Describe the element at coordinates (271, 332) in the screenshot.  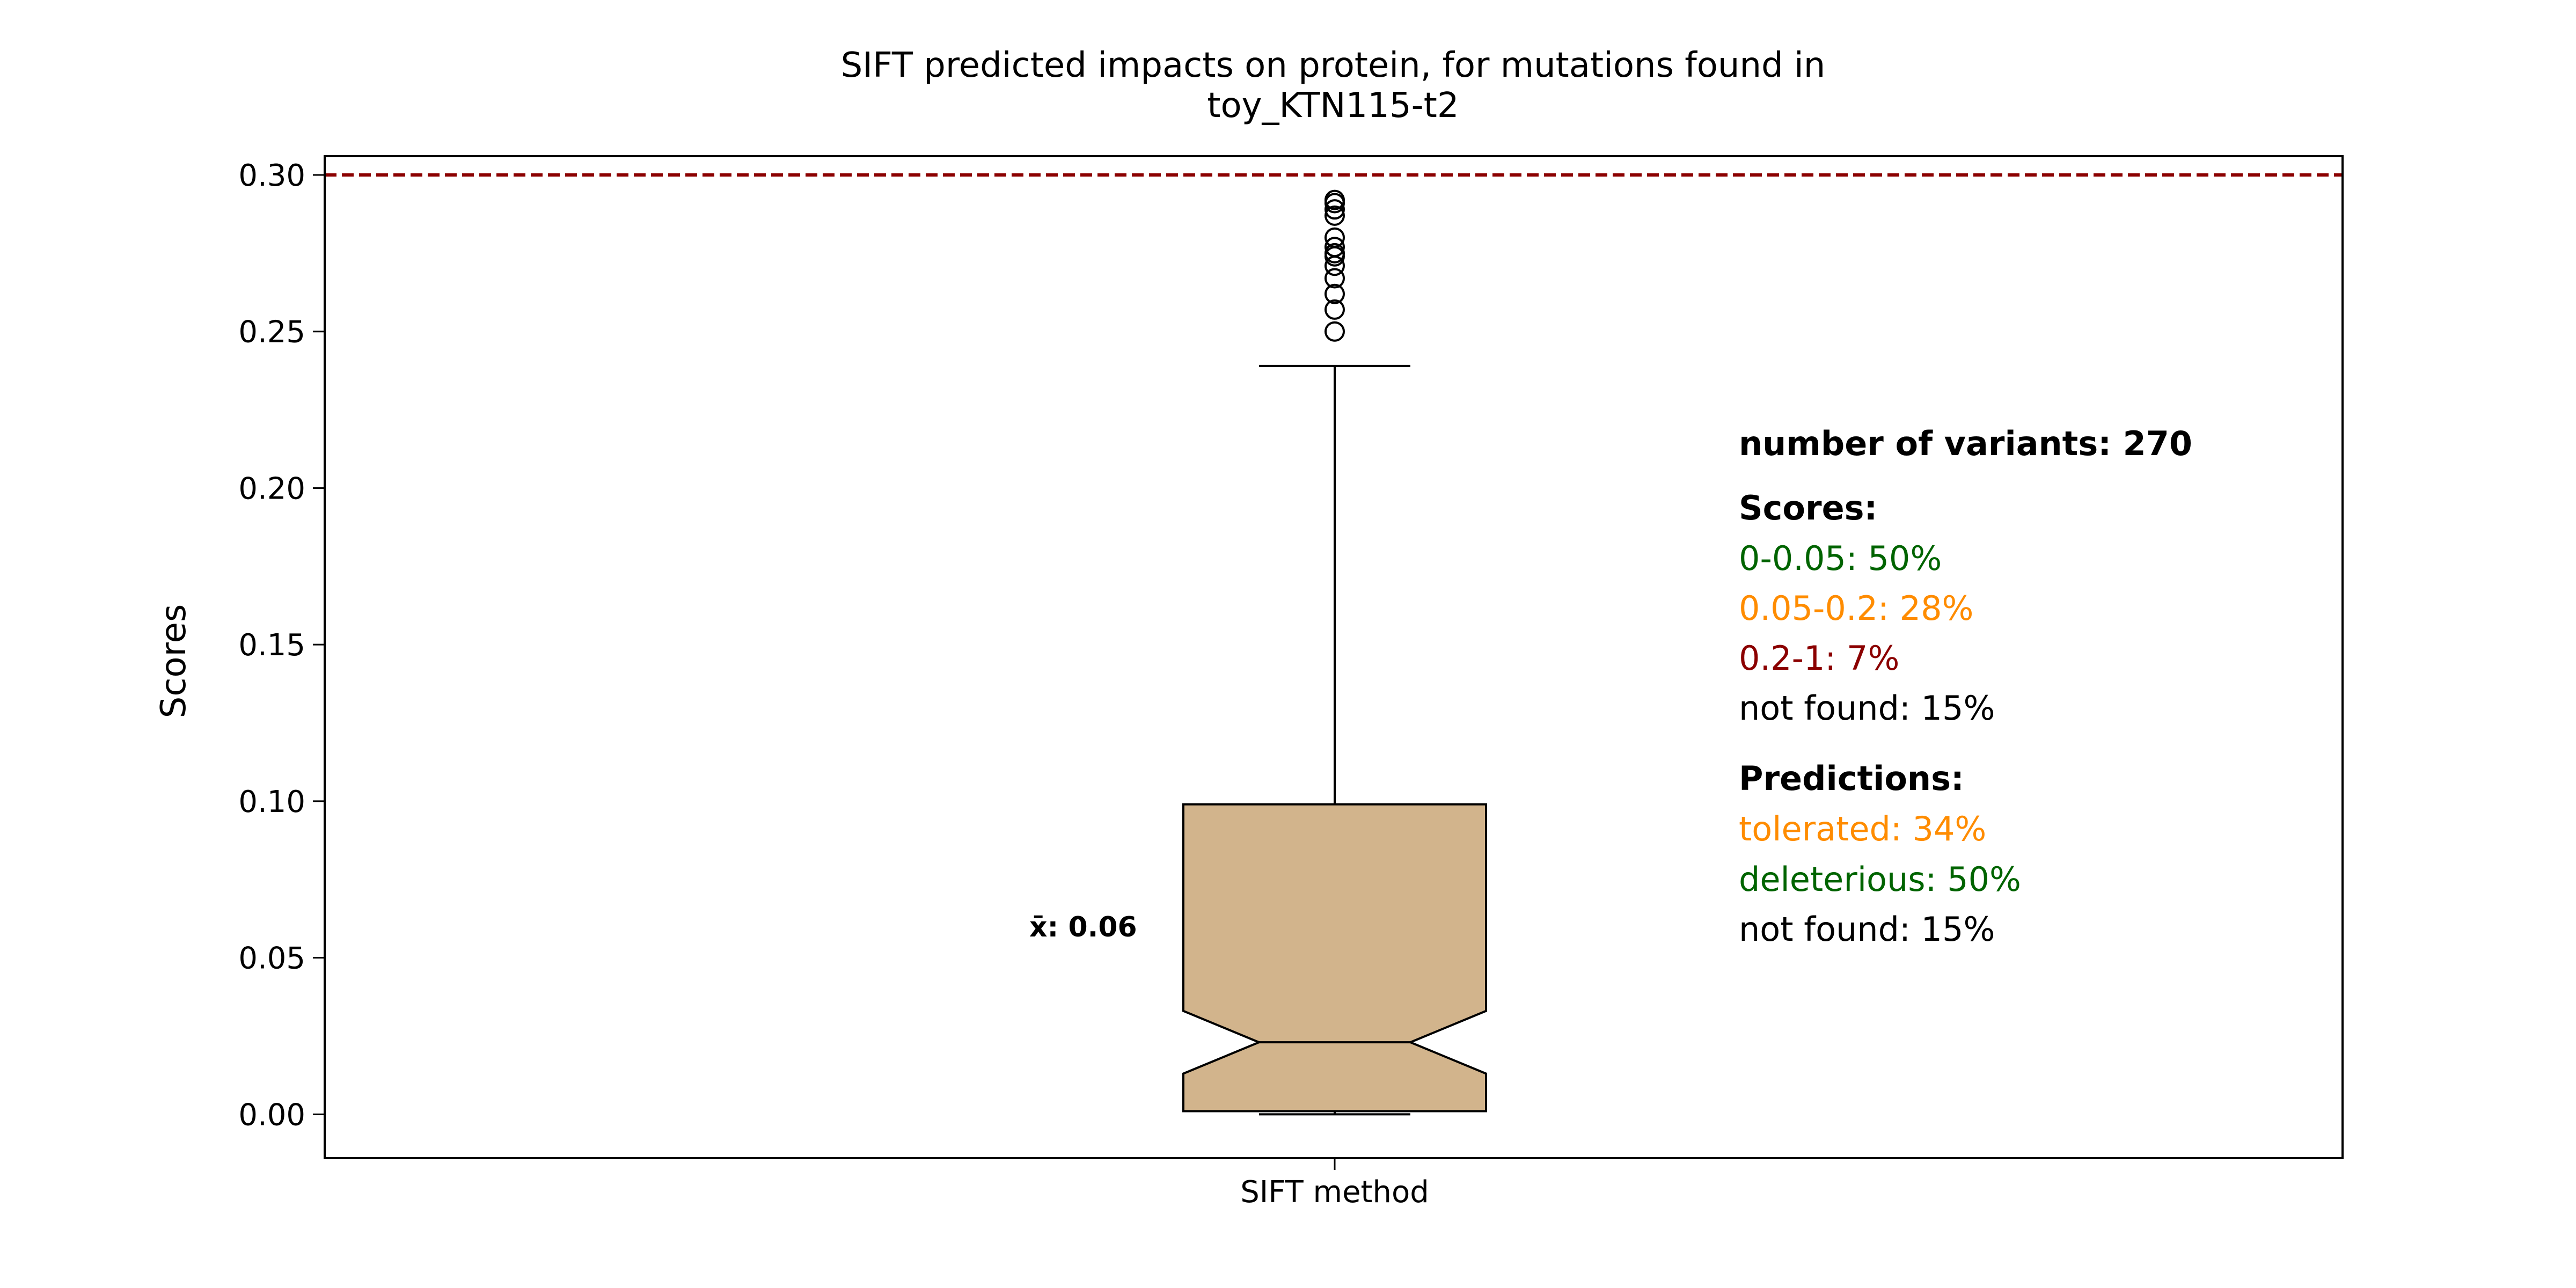
I see `y-tick-label: 0.25` at that location.